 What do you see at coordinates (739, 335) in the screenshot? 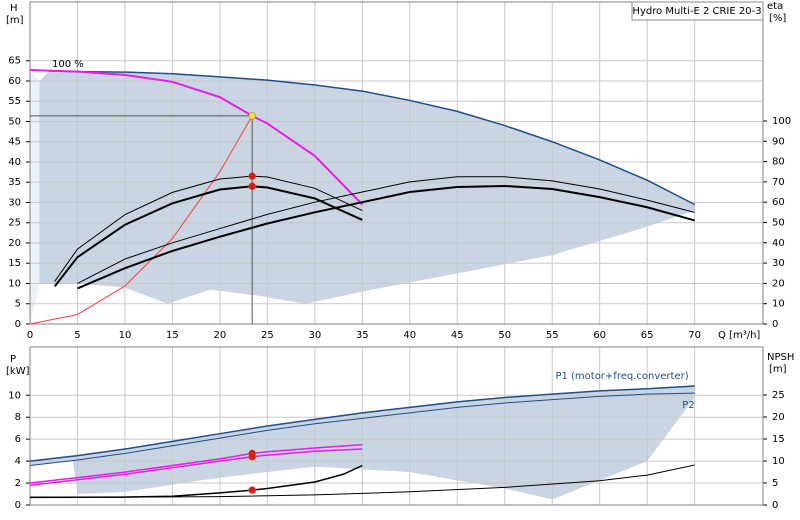
I see `x-axis-label: Q [m³/h]` at bounding box center [739, 335].